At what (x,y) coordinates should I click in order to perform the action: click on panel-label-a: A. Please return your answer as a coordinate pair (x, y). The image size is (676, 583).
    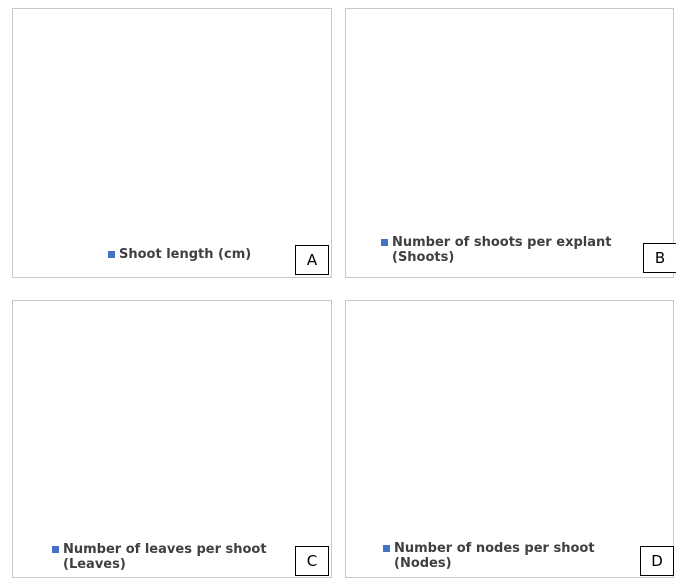
    Looking at the image, I should click on (312, 260).